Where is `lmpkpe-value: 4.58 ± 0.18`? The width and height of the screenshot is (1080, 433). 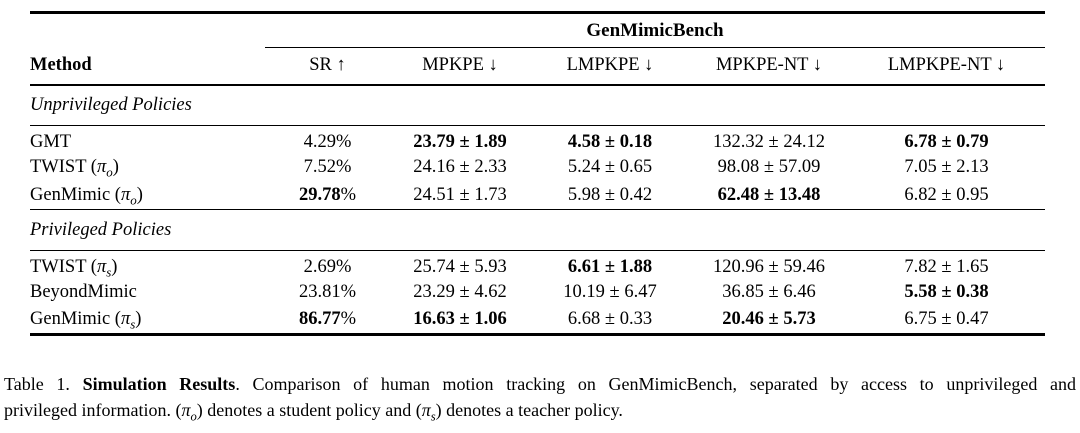
lmpkpe-value: 4.58 ± 0.18 is located at coordinates (610, 141).